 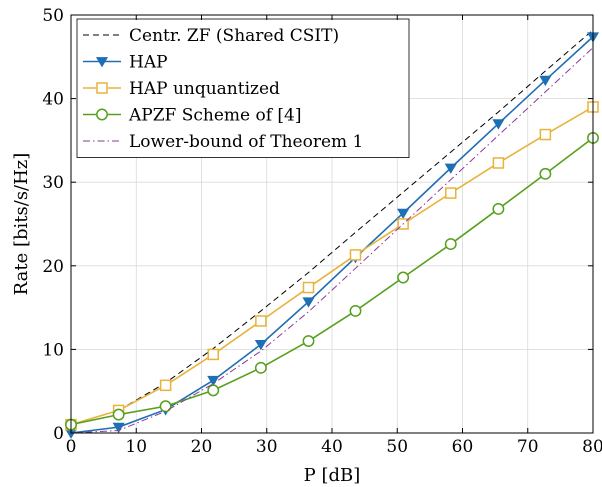 I want to click on x-tick-label: 30, so click(x=267, y=447).